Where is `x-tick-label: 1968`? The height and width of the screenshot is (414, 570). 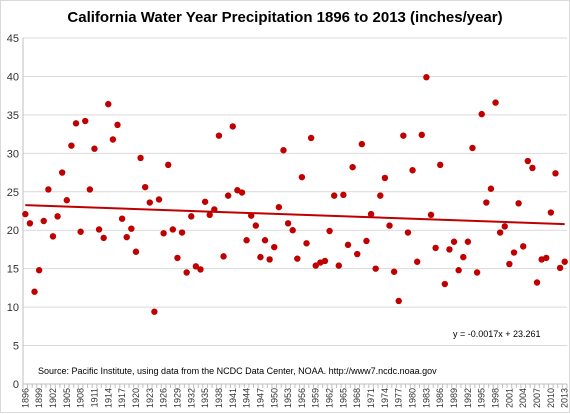 x-tick-label: 1968 is located at coordinates (357, 398).